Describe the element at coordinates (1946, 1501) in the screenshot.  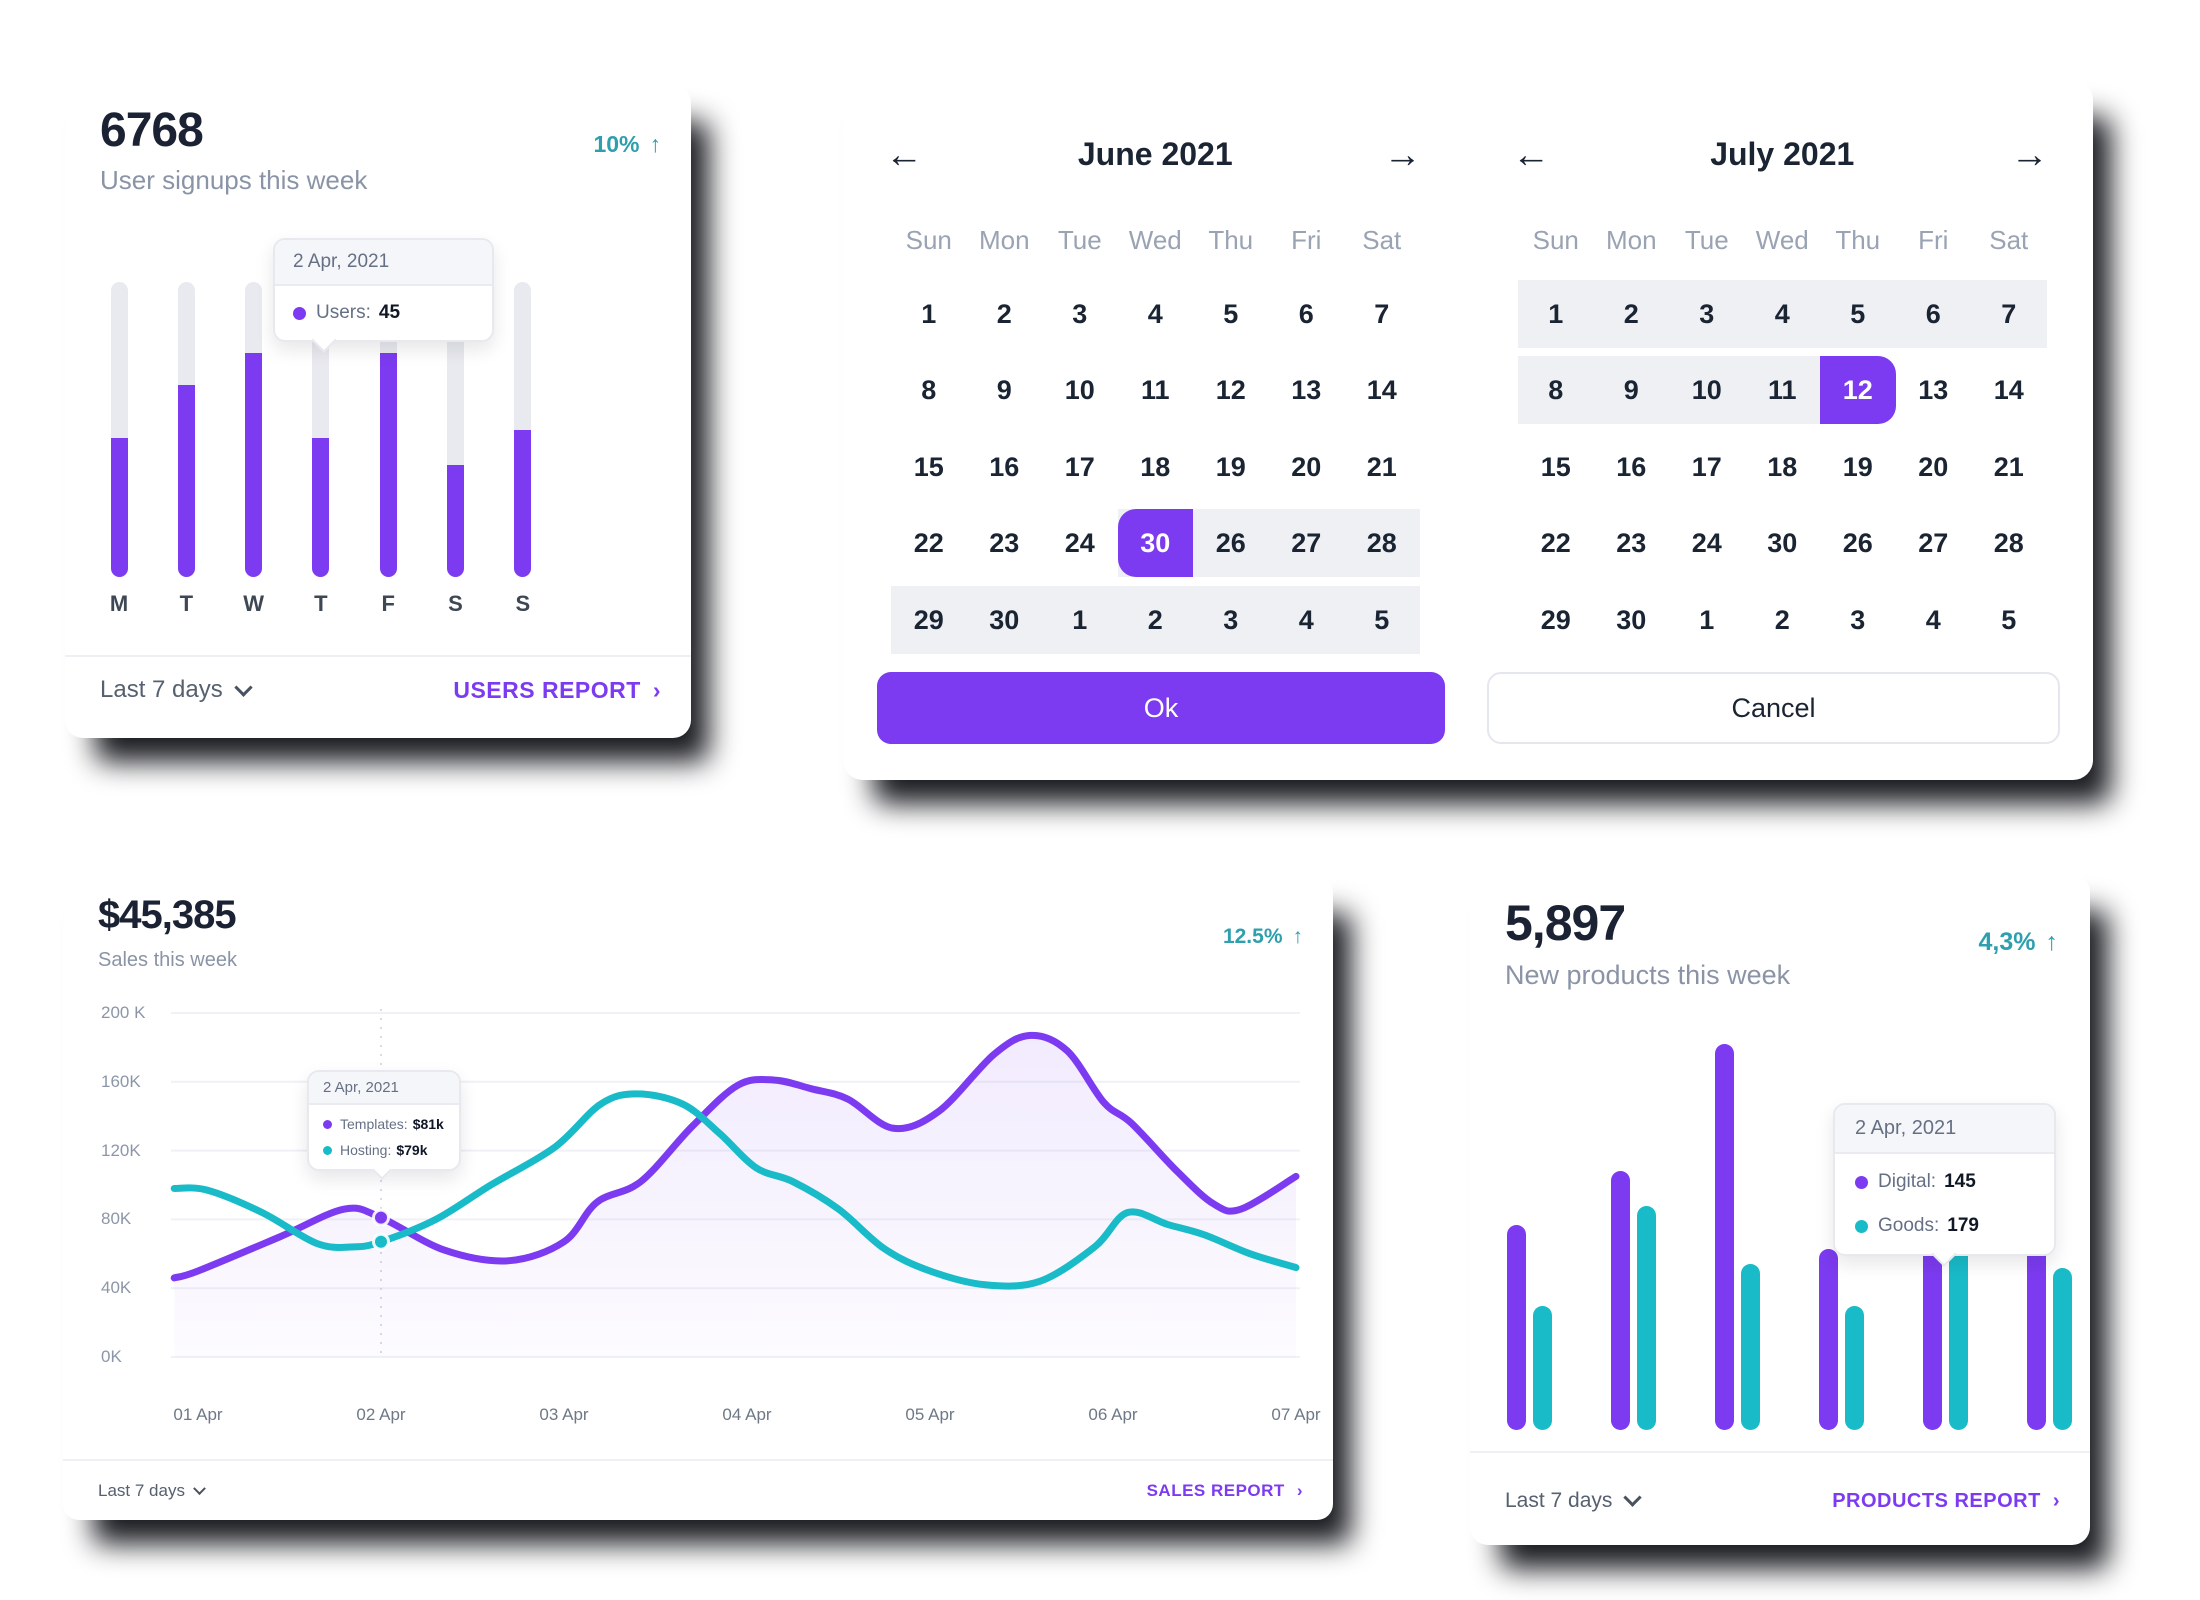
I see `products-report-link: PRODUCTS REPORT ›` at that location.